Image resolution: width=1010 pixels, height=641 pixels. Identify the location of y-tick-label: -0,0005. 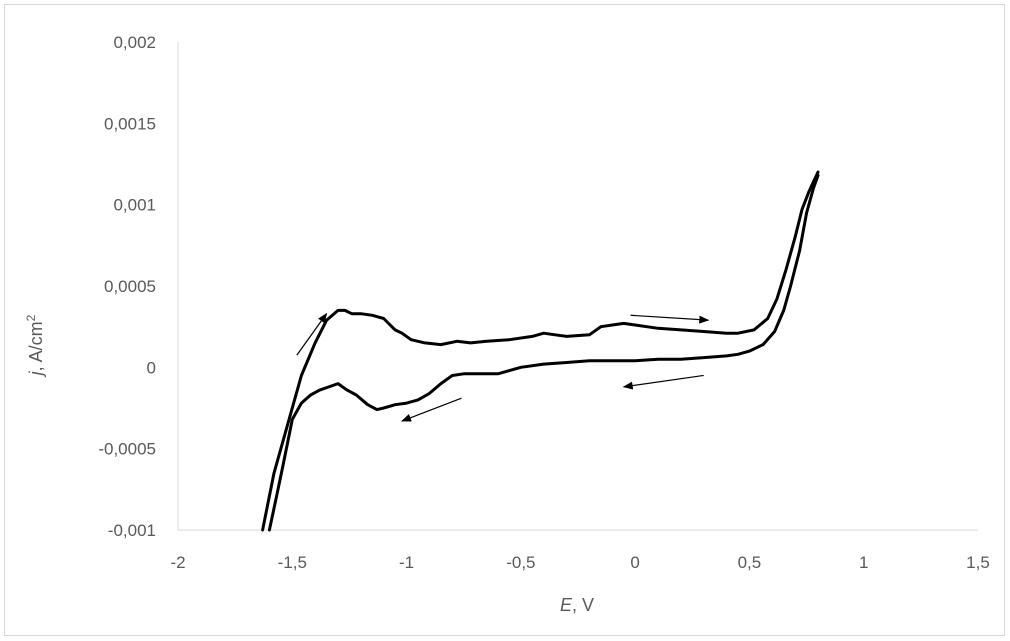
(127, 449).